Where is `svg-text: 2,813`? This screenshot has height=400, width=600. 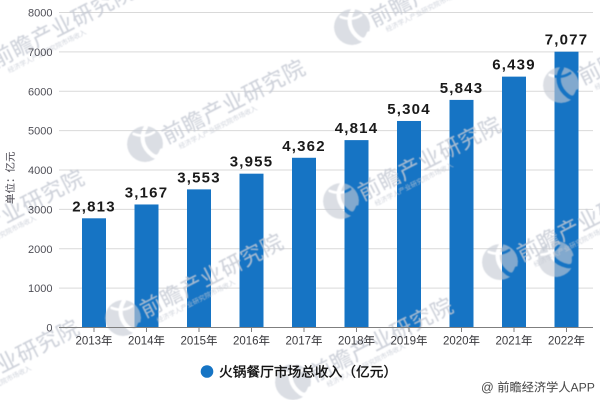
svg-text: 2,813 is located at coordinates (94, 206).